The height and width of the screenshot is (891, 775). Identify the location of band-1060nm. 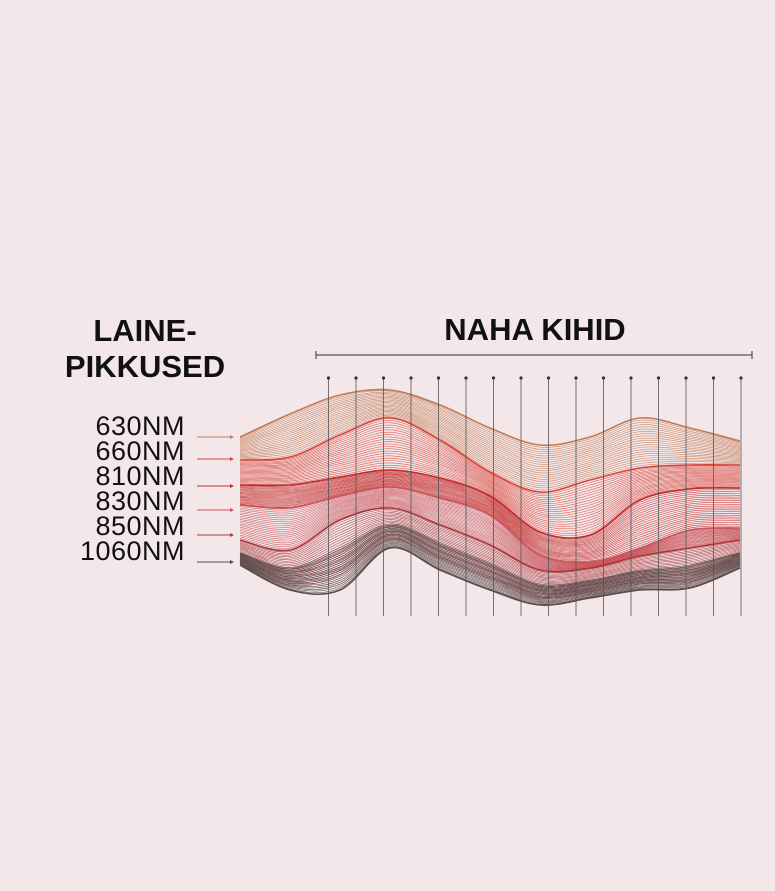
(490, 564).